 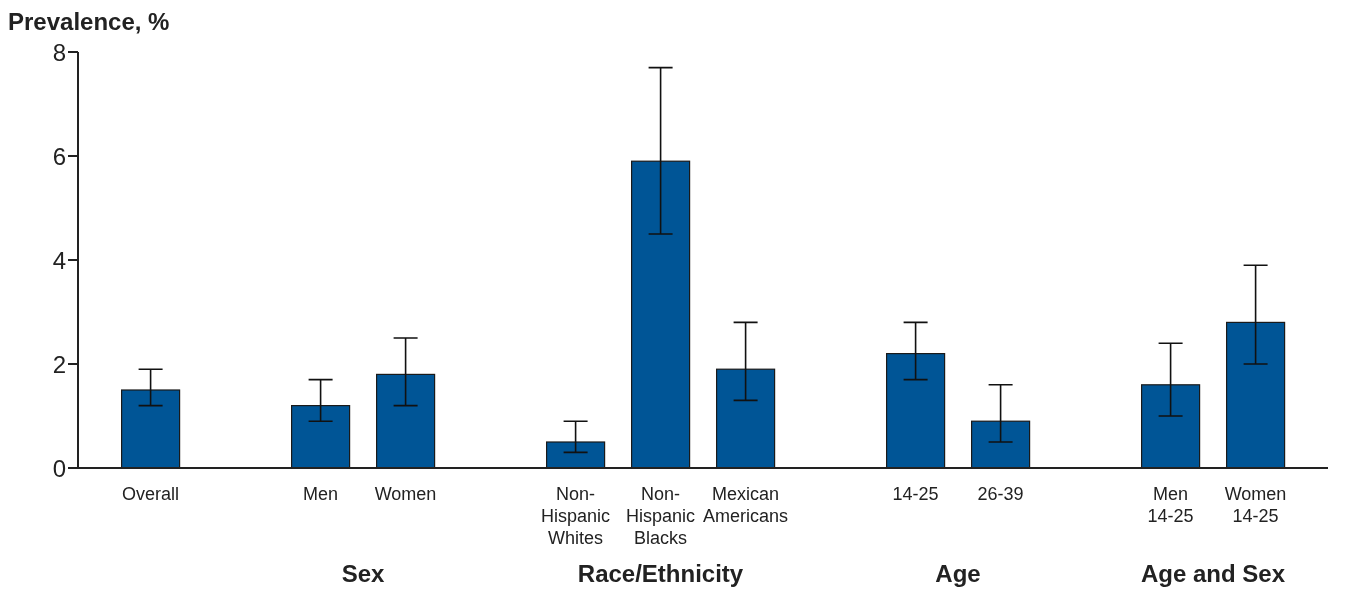 What do you see at coordinates (320, 494) in the screenshot?
I see `x-tick-label: Men` at bounding box center [320, 494].